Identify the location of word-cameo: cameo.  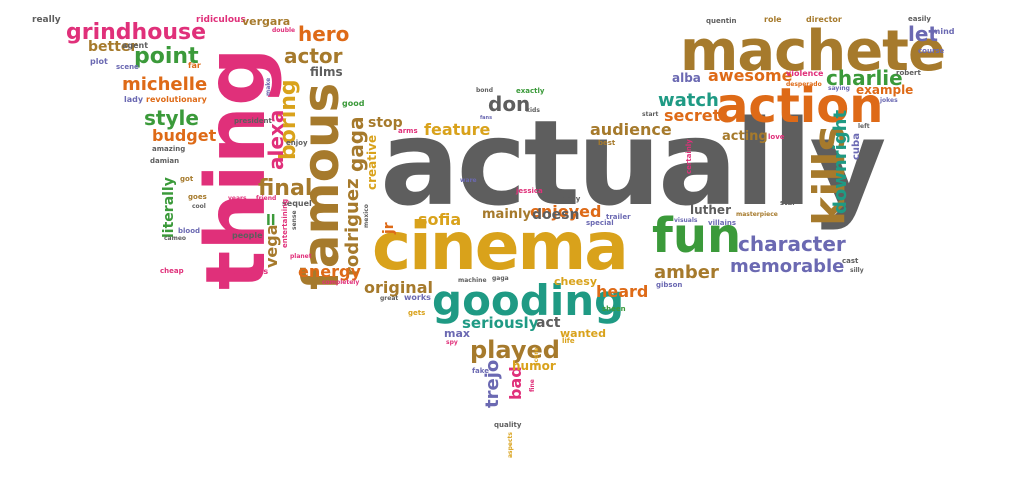
(175, 238).